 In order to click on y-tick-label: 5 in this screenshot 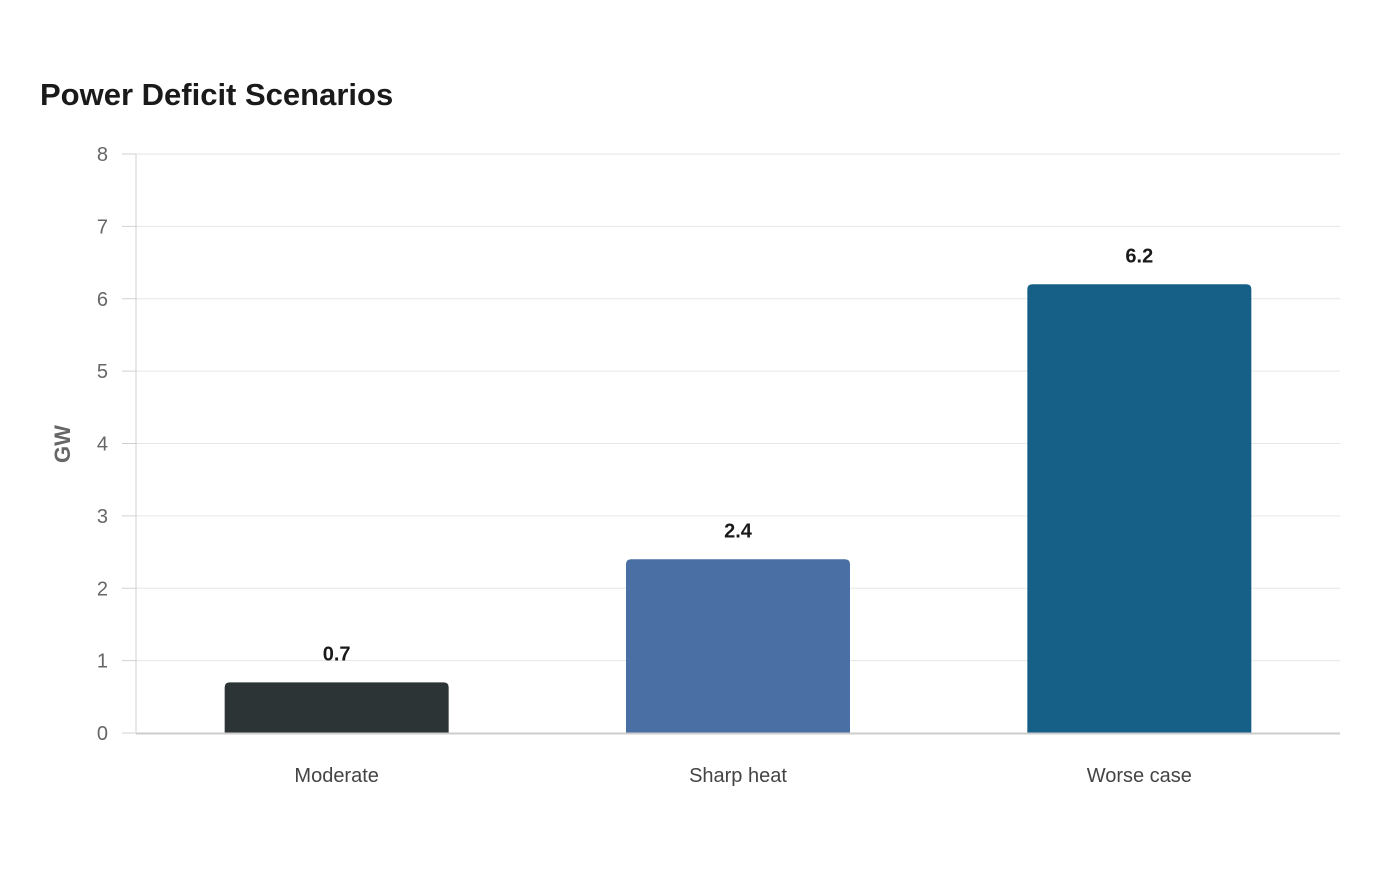, I will do `click(102, 372)`.